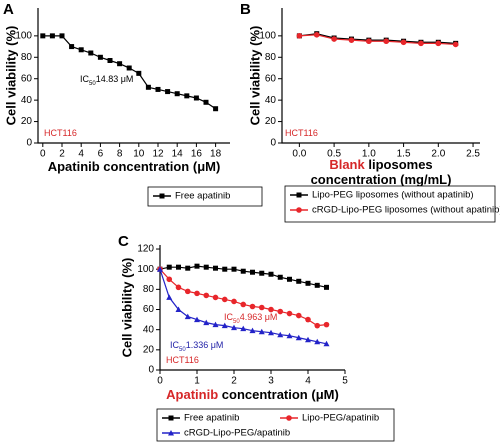  What do you see at coordinates (205, 345) in the screenshot?
I see `annotation-text: 1.336 μM` at bounding box center [205, 345].